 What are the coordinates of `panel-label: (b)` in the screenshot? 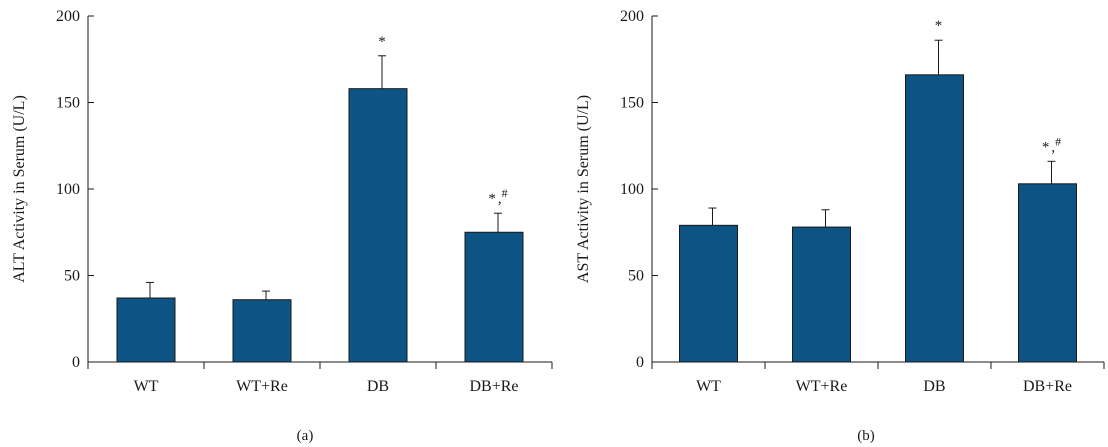 It's located at (866, 436).